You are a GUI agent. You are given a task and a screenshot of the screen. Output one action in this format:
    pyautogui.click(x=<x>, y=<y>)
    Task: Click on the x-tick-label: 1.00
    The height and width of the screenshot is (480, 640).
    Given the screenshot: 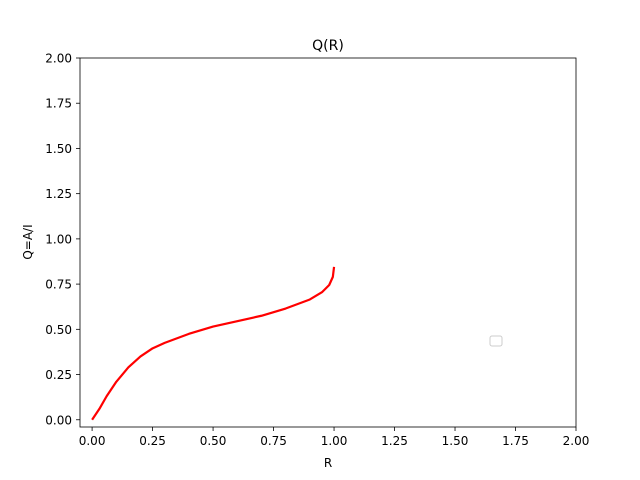 What is the action you would take?
    pyautogui.click(x=334, y=441)
    